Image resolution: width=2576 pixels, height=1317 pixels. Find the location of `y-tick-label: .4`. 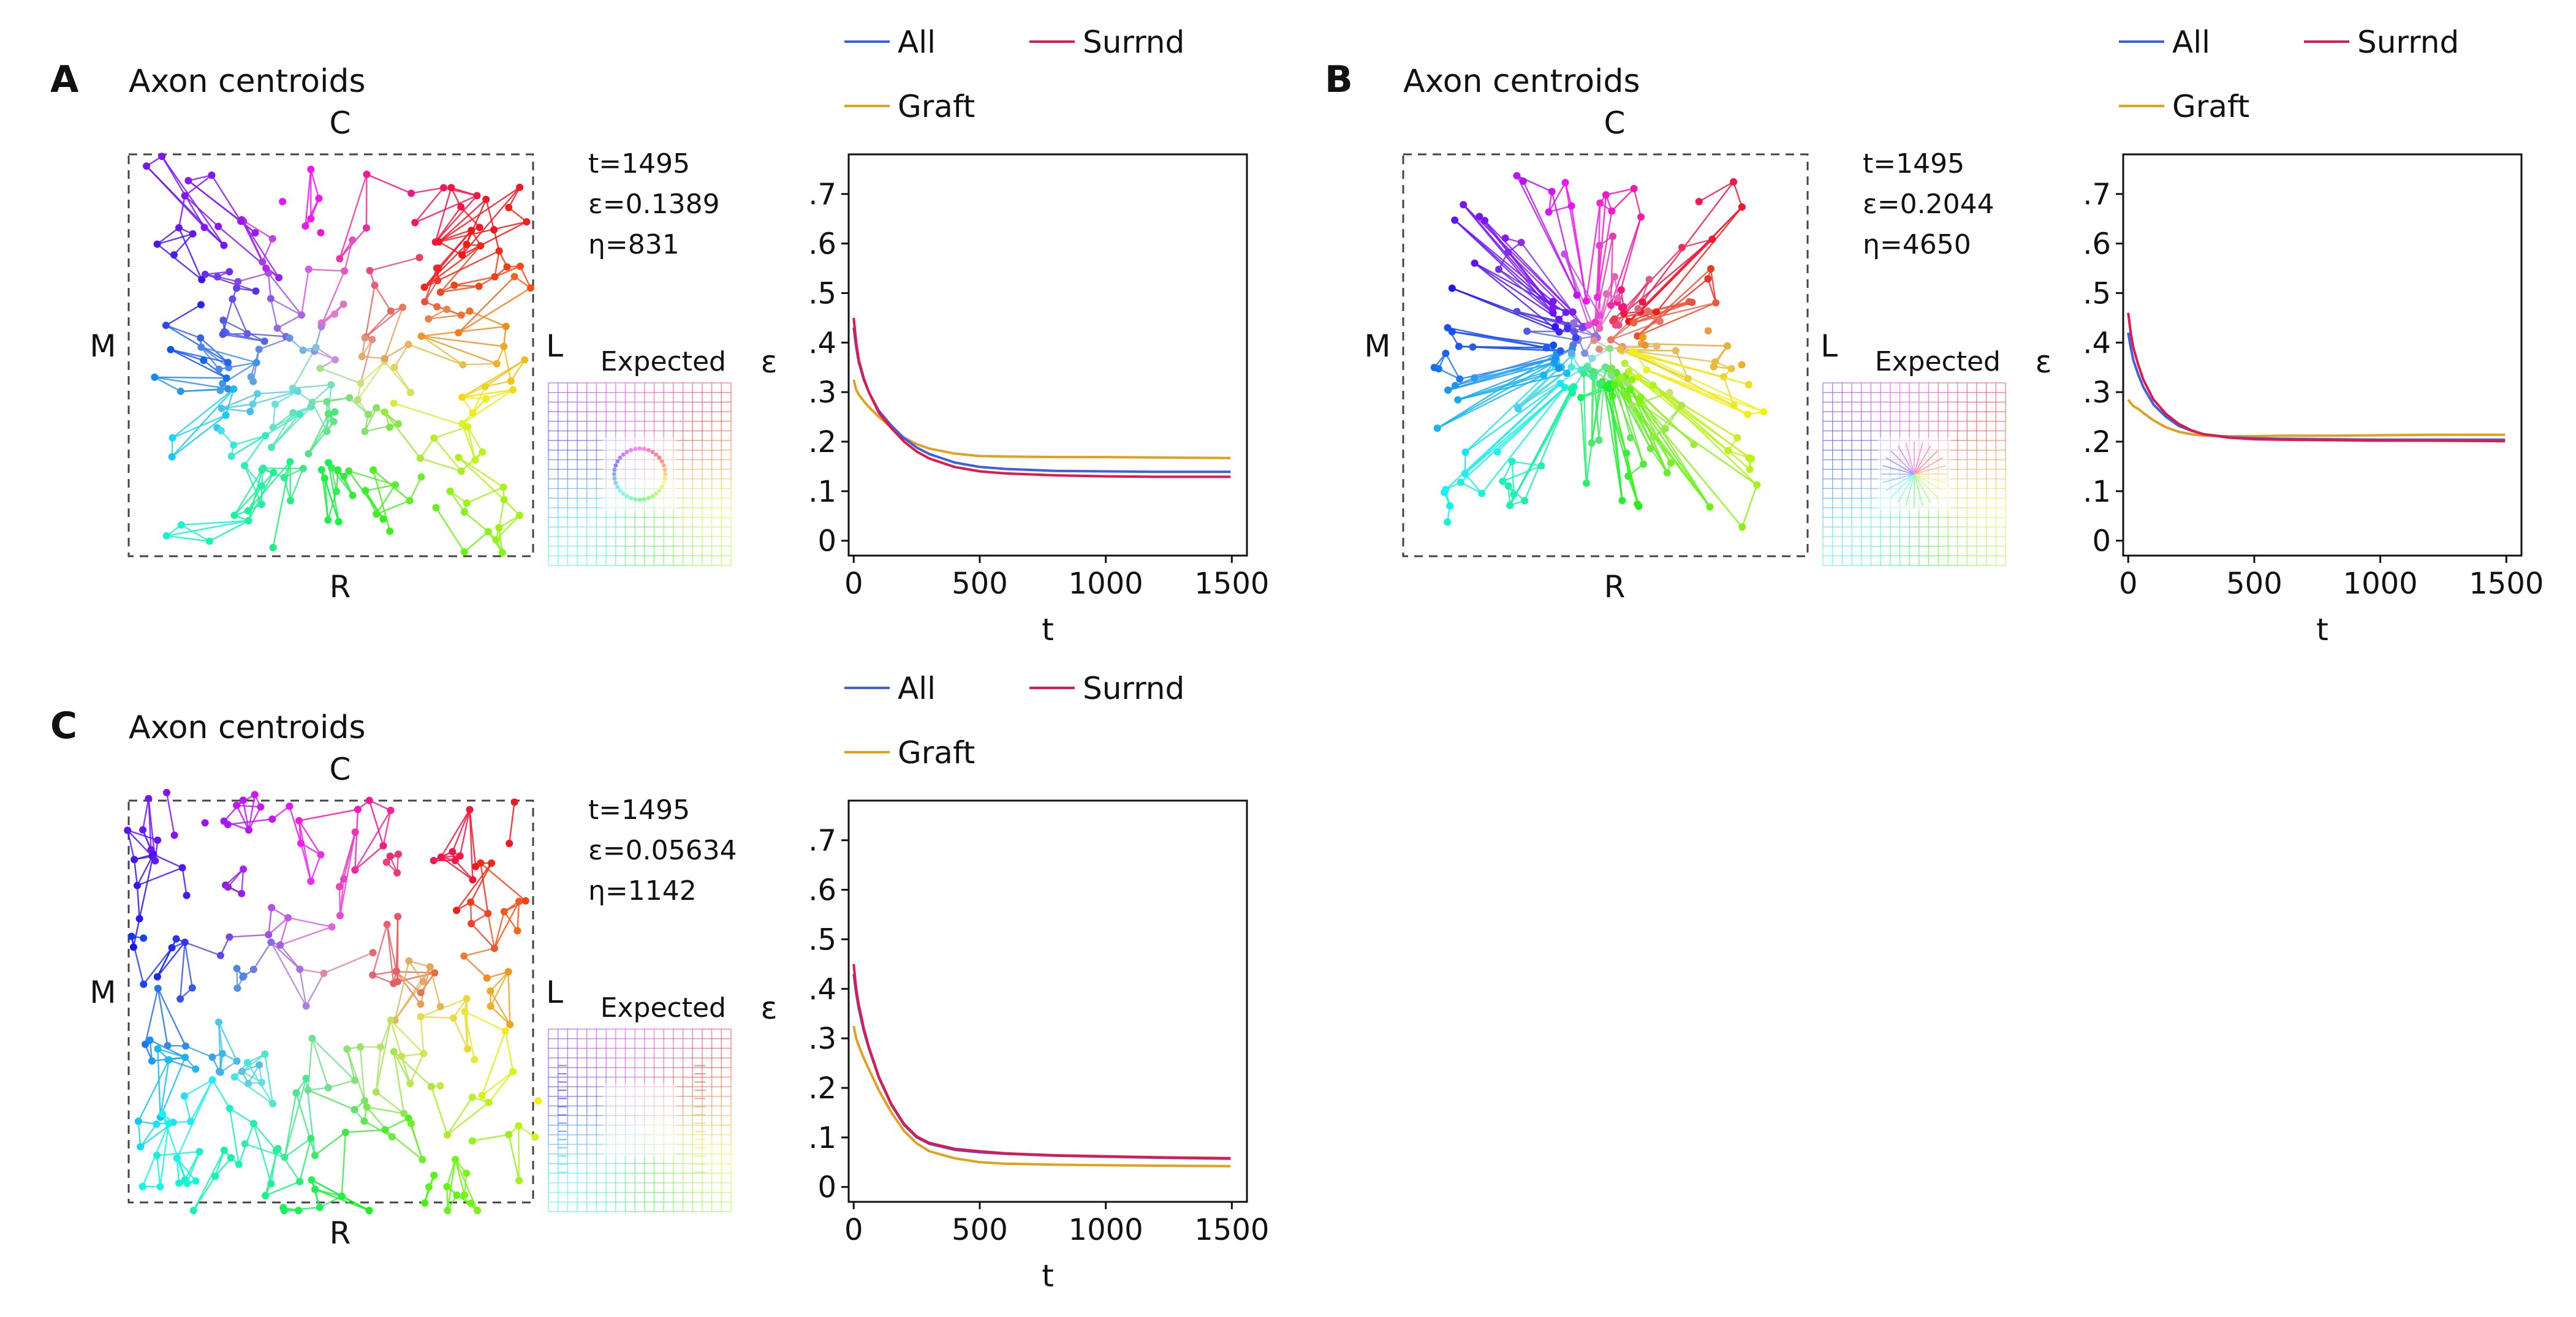

y-tick-label: .4 is located at coordinates (2097, 343).